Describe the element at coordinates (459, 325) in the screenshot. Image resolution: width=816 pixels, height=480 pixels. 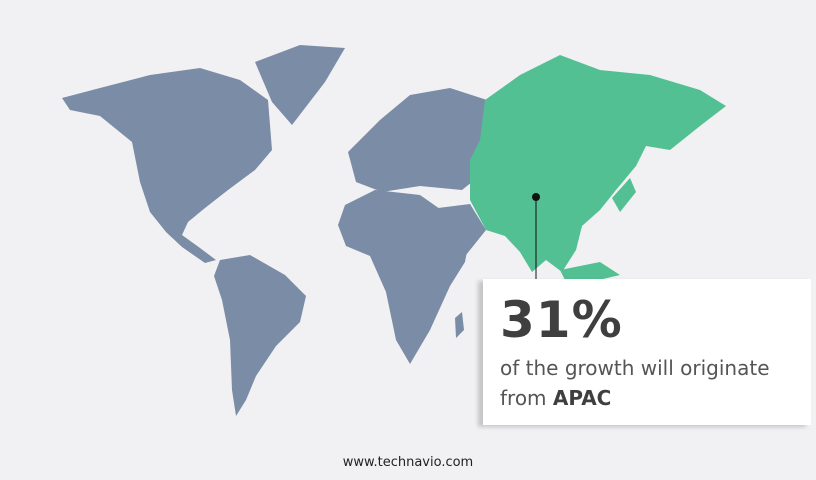
I see `madagascar` at that location.